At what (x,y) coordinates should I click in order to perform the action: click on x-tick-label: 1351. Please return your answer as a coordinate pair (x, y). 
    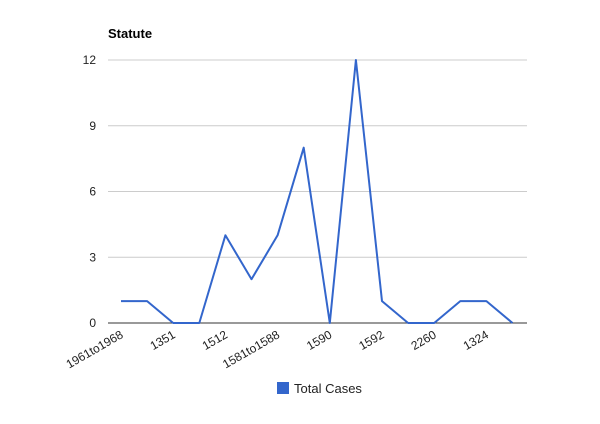
    Looking at the image, I should click on (163, 340).